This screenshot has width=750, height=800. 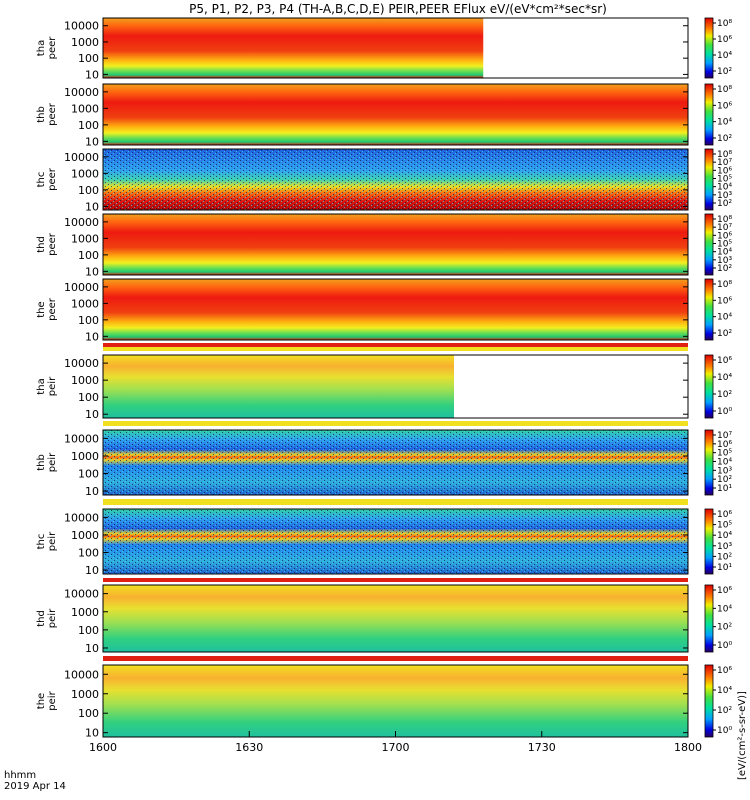 I want to click on colorbar-tick-label: 10⁰, so click(x=724, y=646).